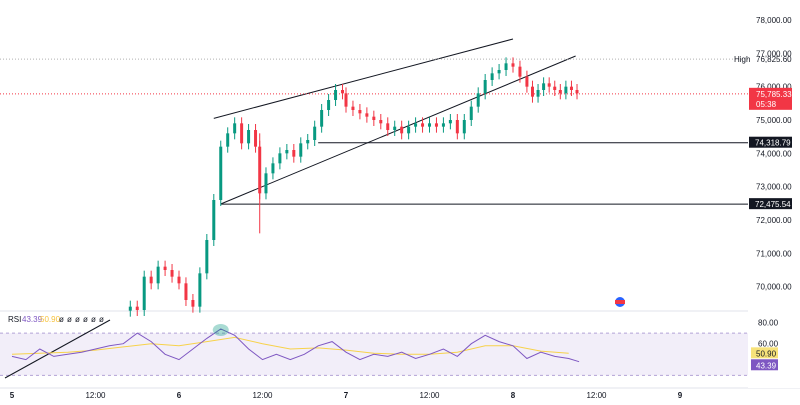 The width and height of the screenshot is (800, 405). I want to click on rsi-lines, so click(295, 343).